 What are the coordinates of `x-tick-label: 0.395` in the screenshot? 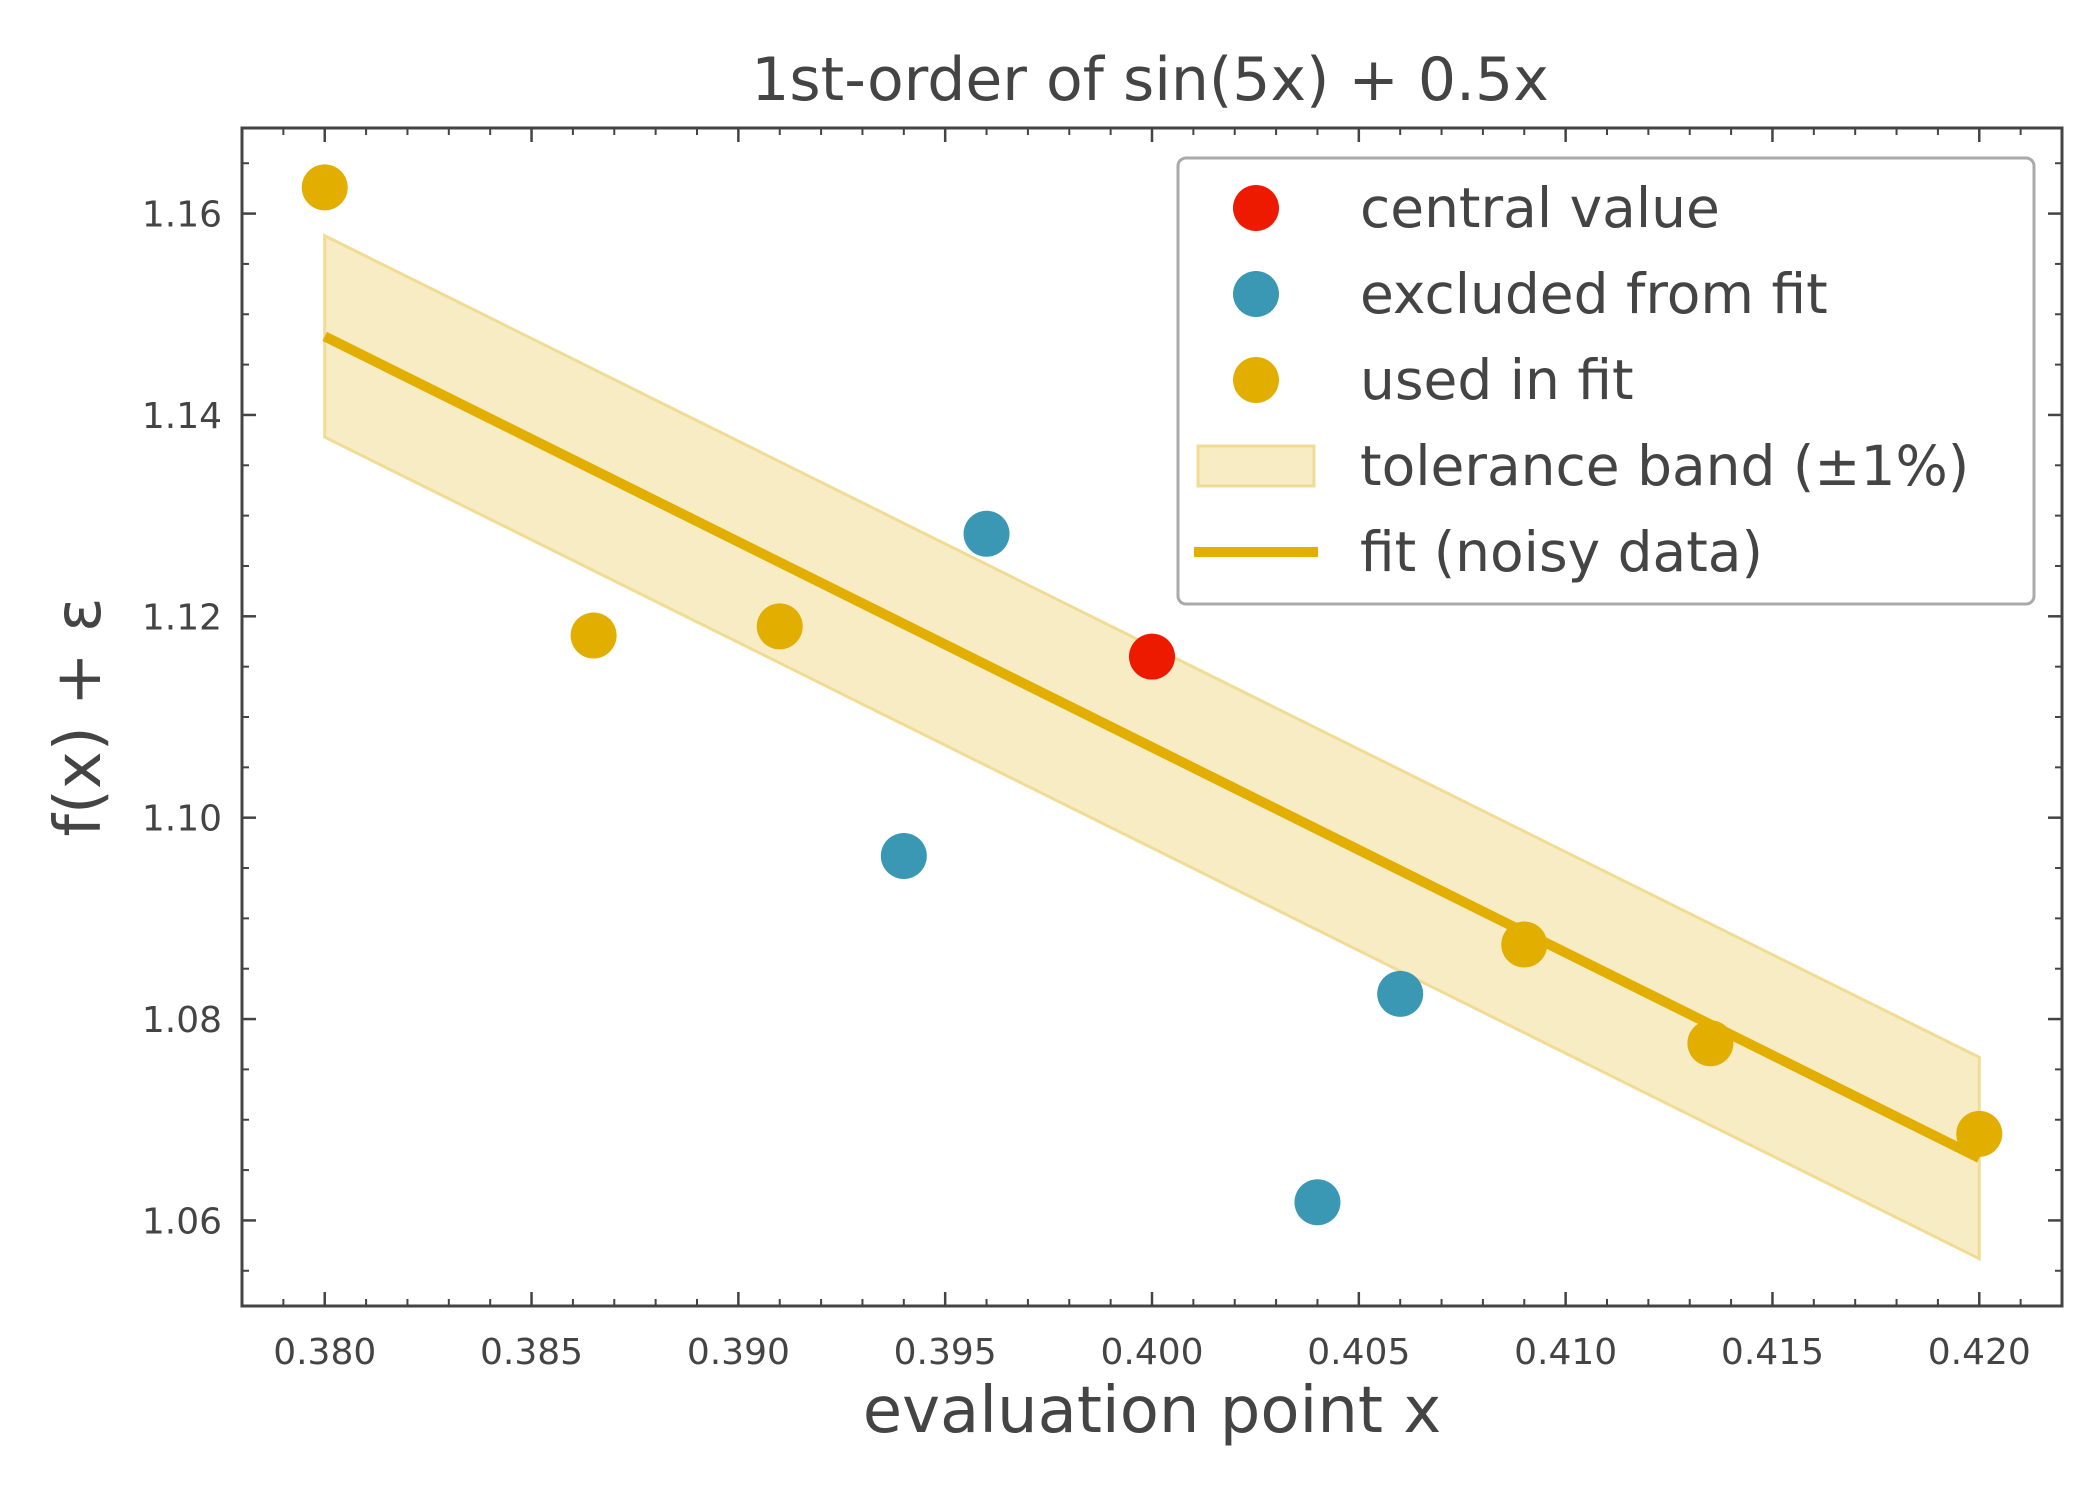 It's located at (945, 1352).